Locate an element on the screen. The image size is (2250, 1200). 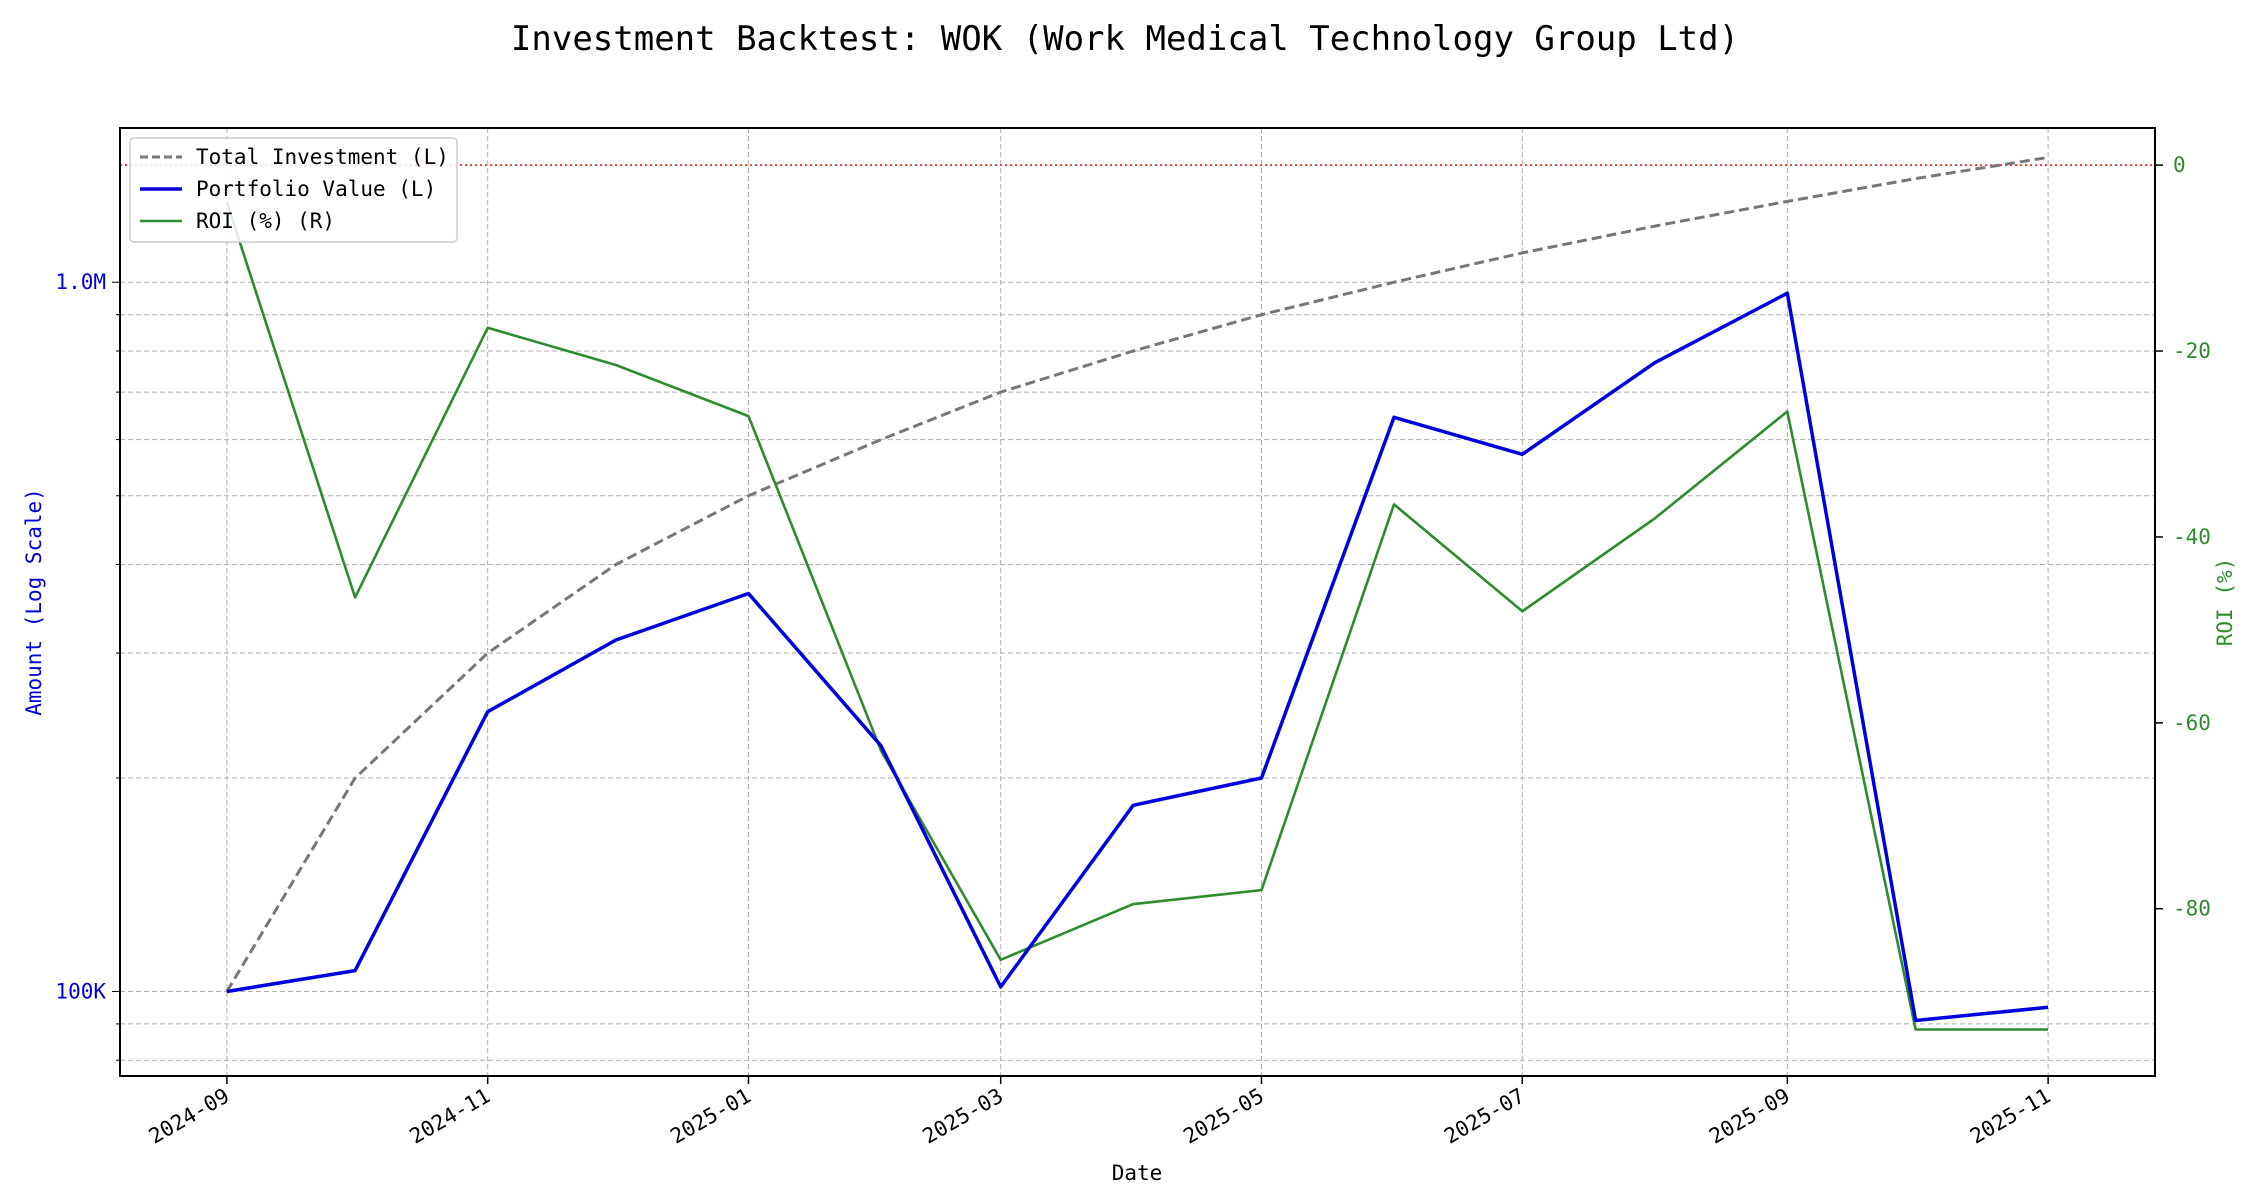
x-axis-label: Date is located at coordinates (1137, 1173).